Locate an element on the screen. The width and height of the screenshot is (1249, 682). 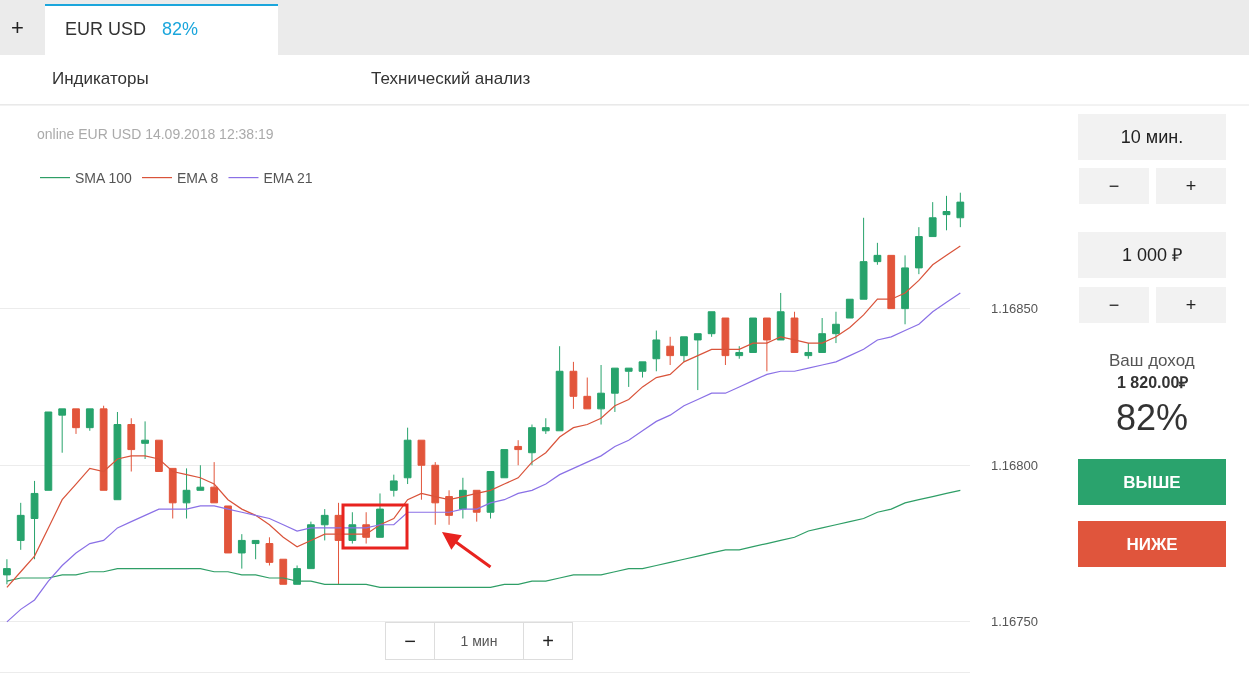
annotation: online EUR USD 14.09.2018 12:38:19 is located at coordinates (155, 134).